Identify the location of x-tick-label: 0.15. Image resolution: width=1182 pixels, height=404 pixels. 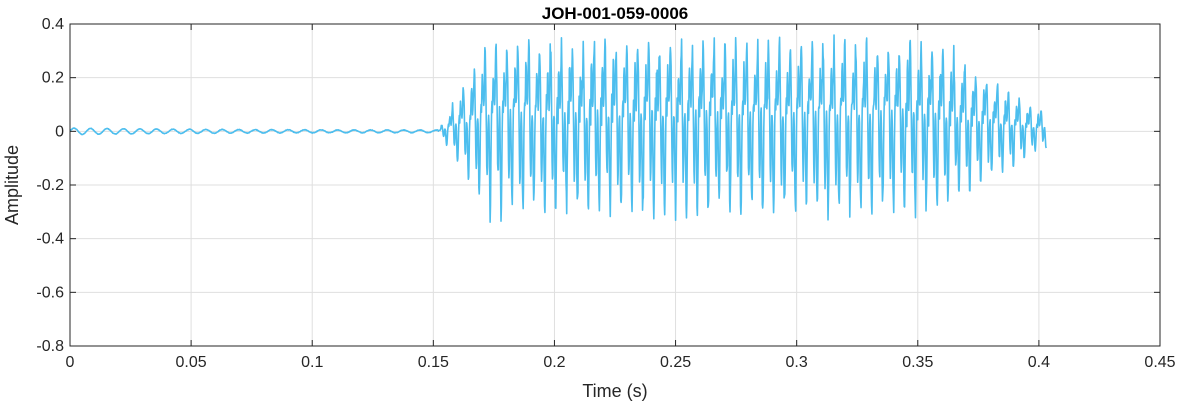
(433, 362).